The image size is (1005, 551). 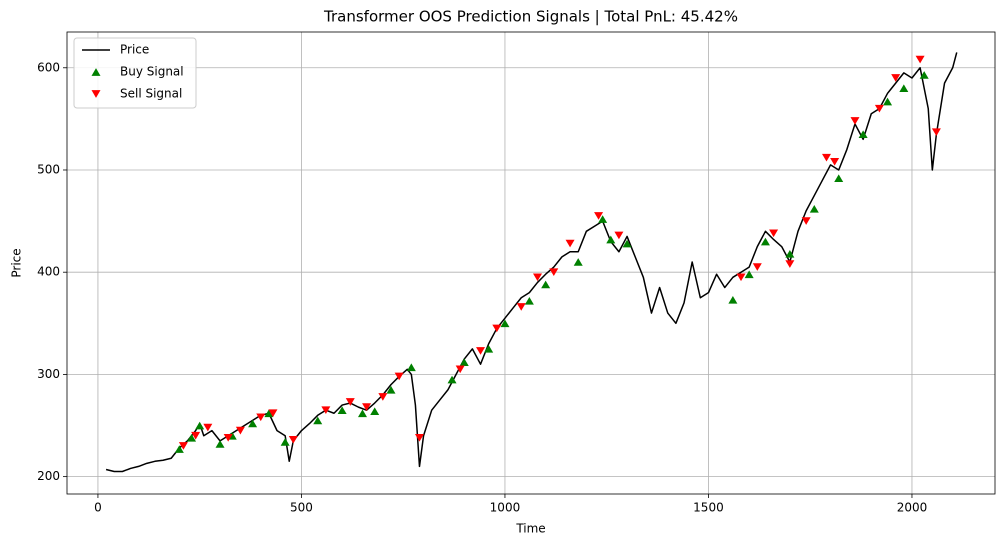 I want to click on y-tick-label: 300, so click(x=48, y=374).